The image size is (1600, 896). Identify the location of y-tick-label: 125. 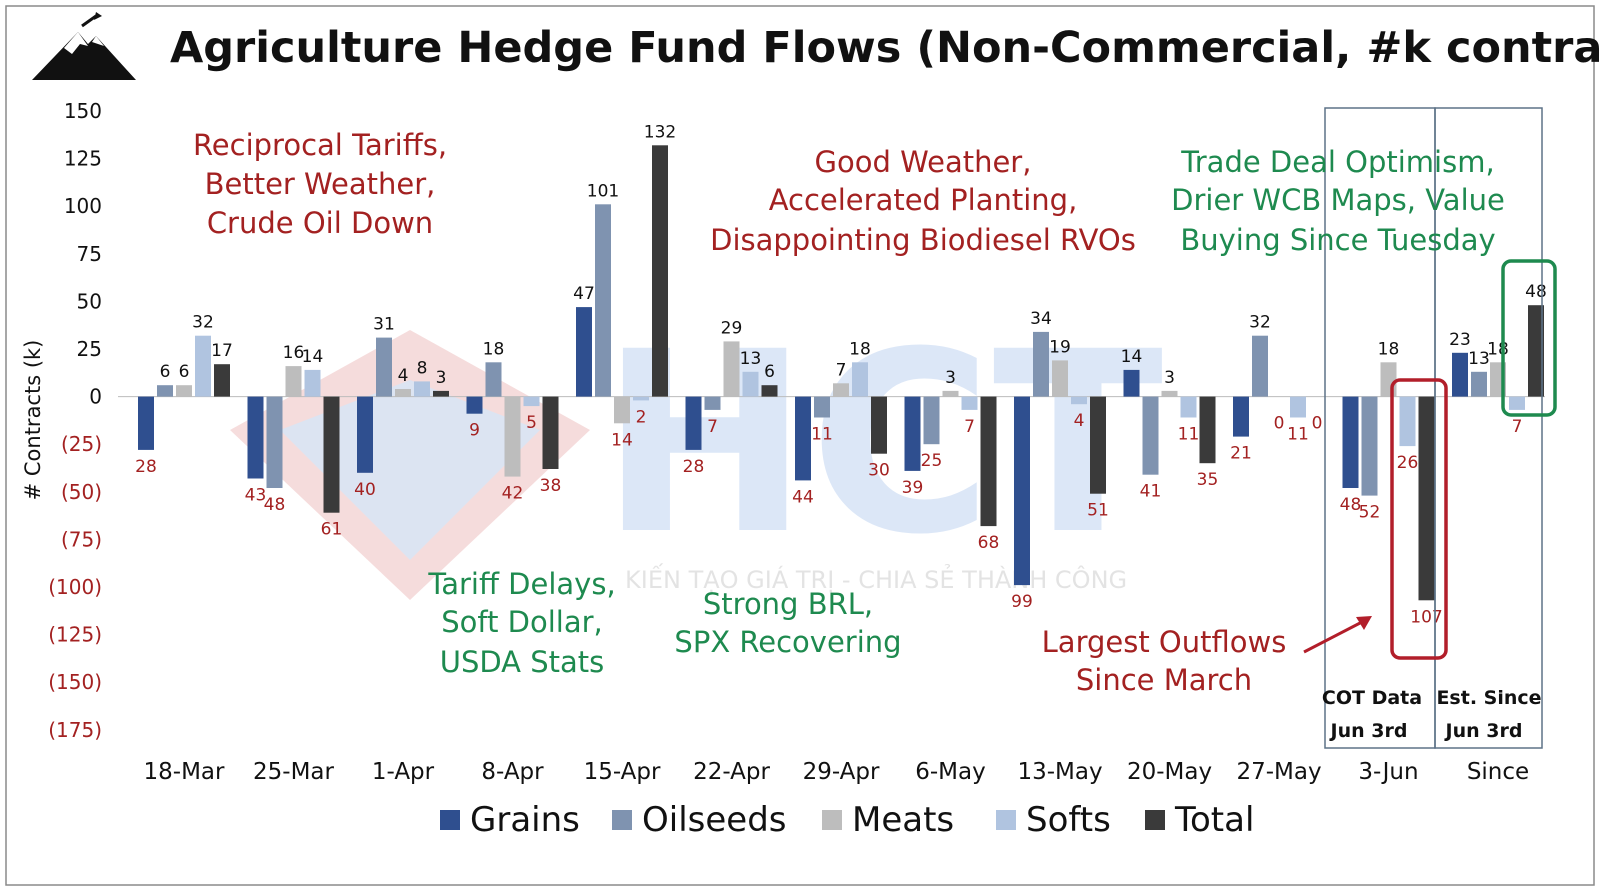
(83, 159).